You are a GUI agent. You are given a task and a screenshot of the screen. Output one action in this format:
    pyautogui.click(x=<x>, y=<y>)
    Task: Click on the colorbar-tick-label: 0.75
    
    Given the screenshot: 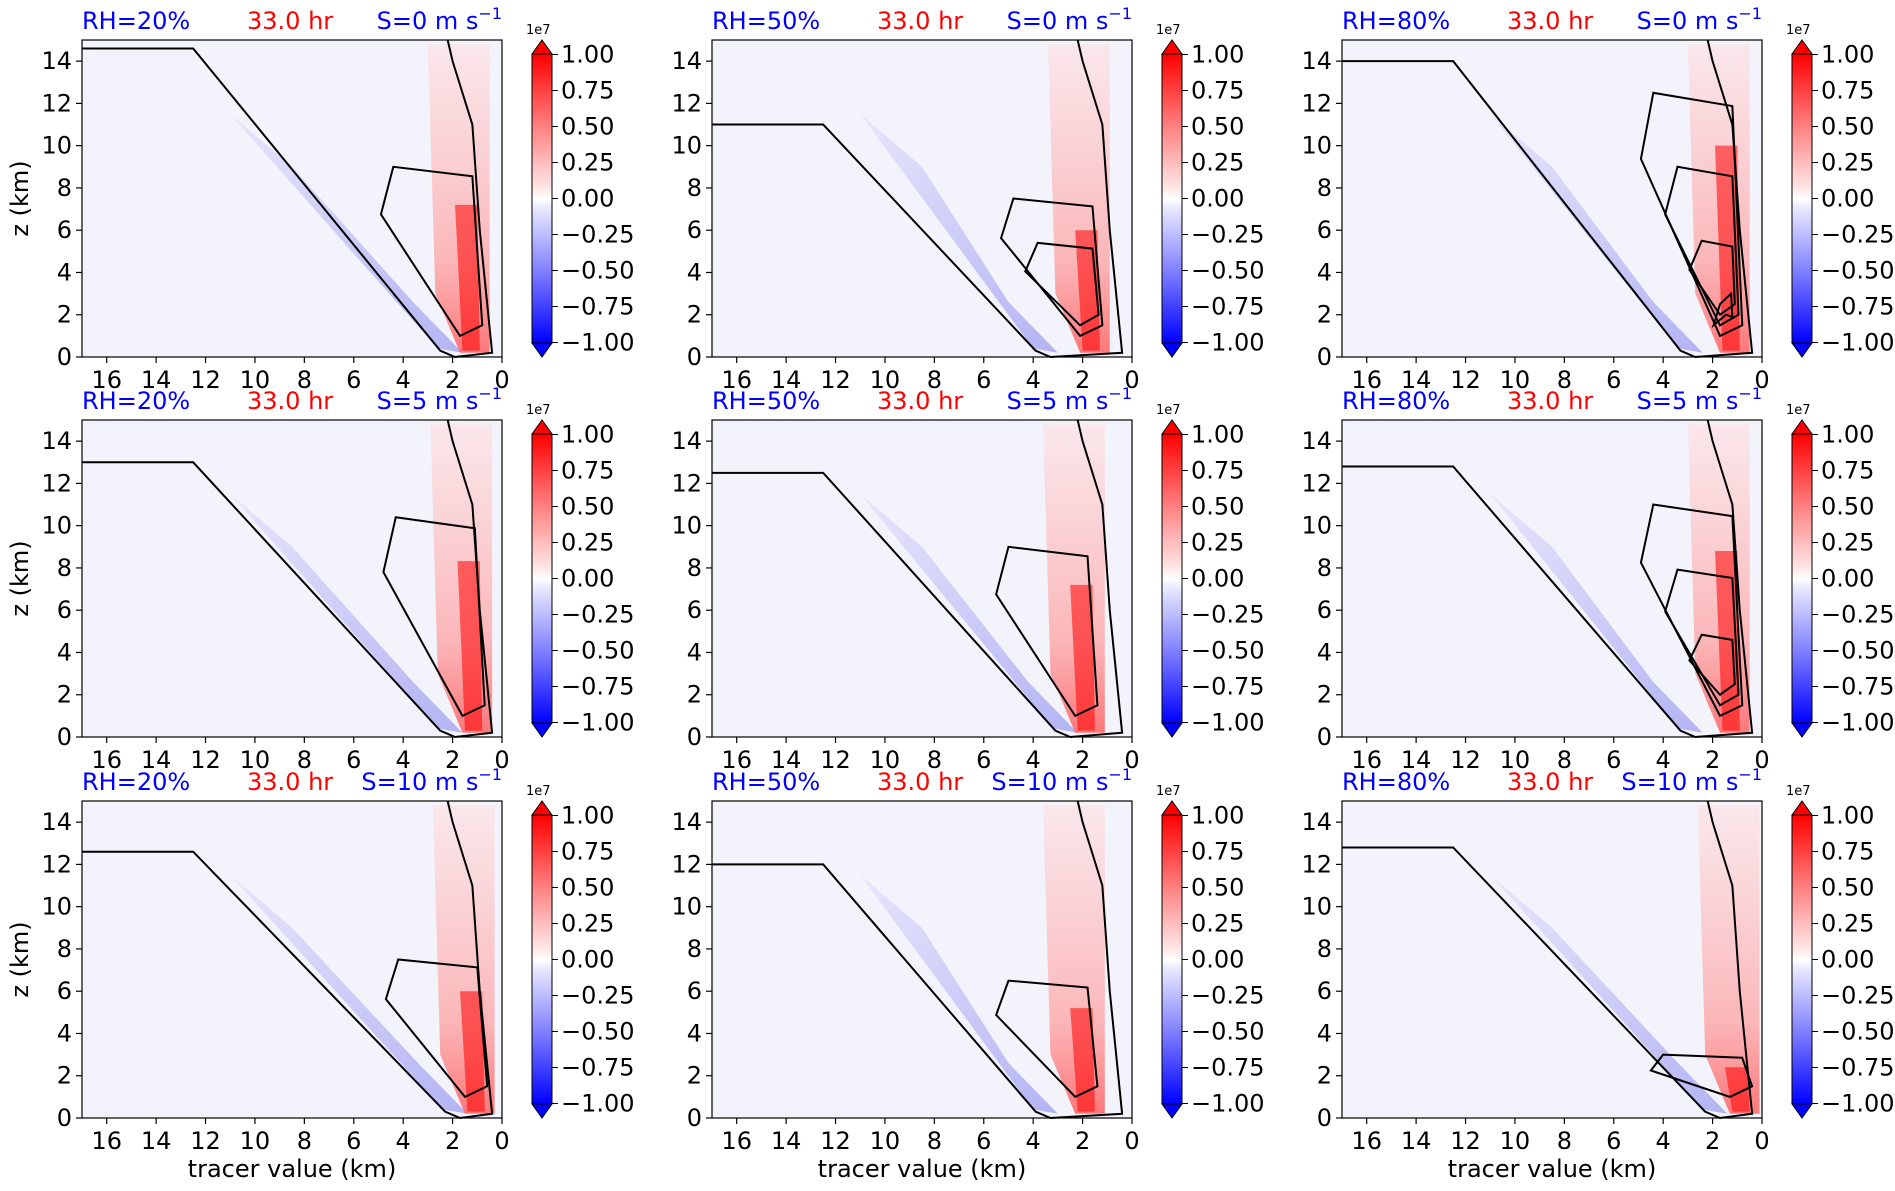 What is the action you would take?
    pyautogui.click(x=1847, y=852)
    